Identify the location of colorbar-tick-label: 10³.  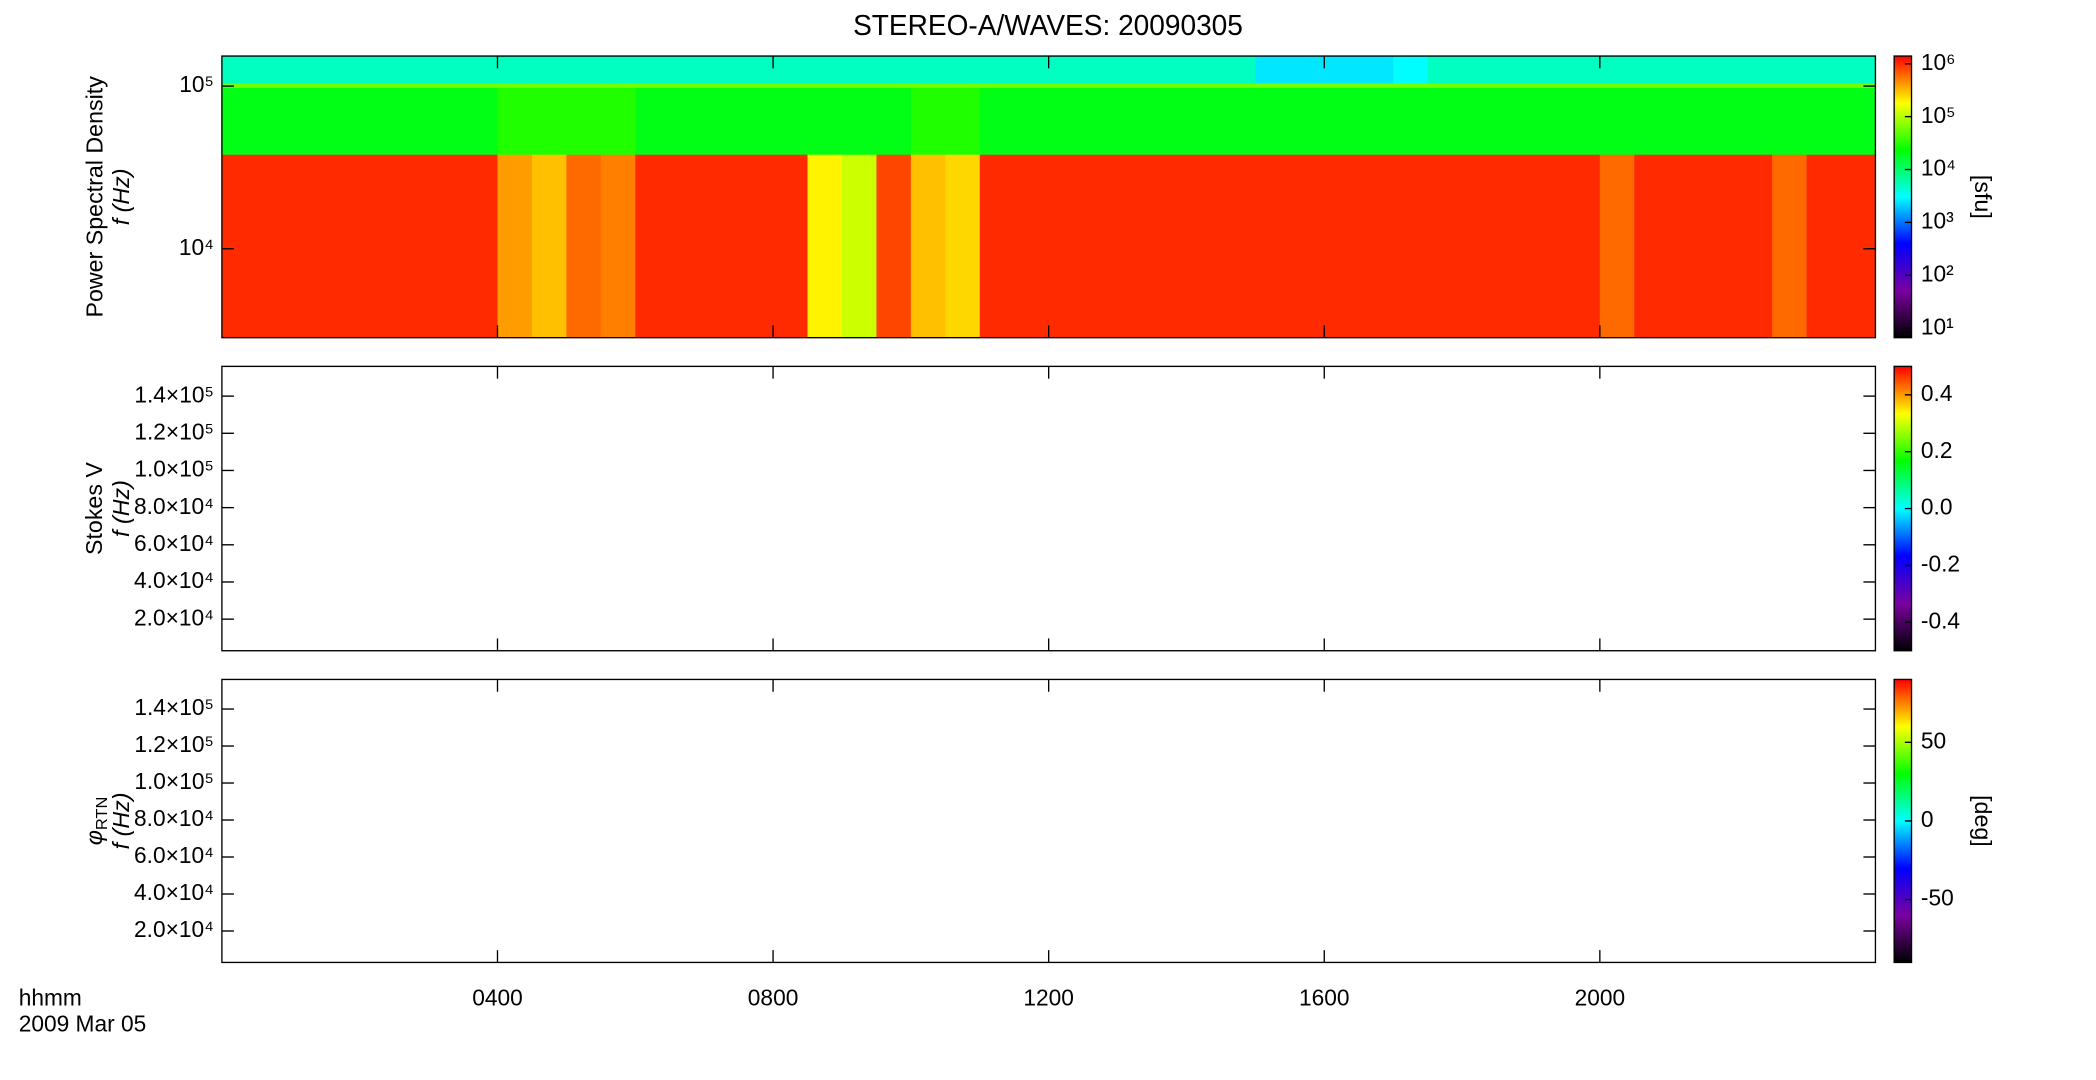
(1937, 220).